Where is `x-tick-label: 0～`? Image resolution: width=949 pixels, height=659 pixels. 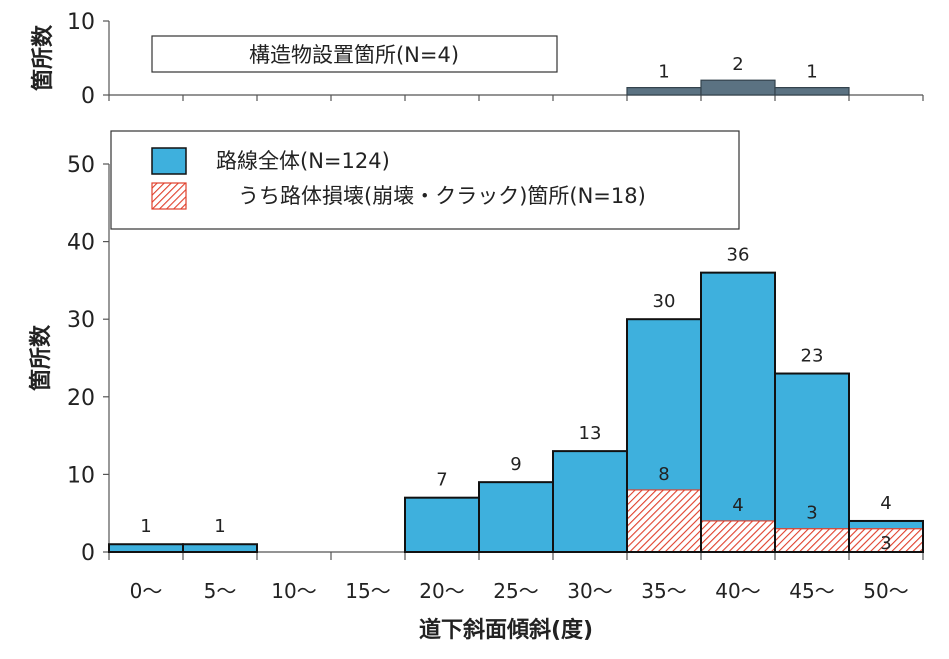
x-tick-label: 0～ is located at coordinates (146, 591).